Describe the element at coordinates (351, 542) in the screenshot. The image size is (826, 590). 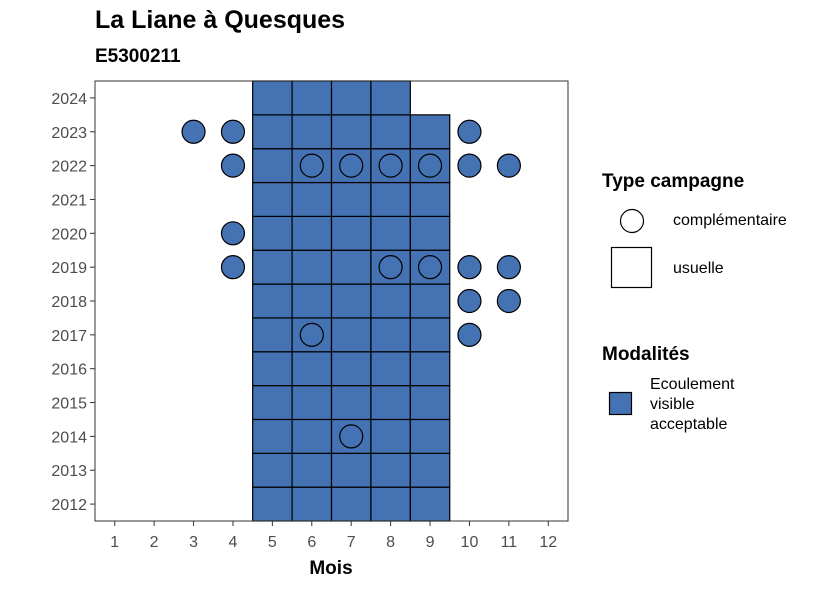
I see `x-tick-label-7: 7` at that location.